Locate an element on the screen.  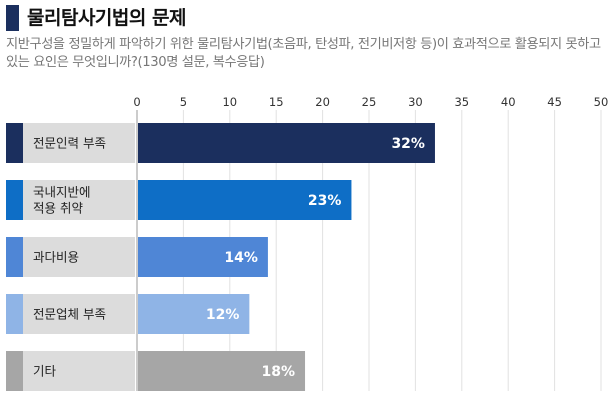
value-label: 32% is located at coordinates (408, 144).